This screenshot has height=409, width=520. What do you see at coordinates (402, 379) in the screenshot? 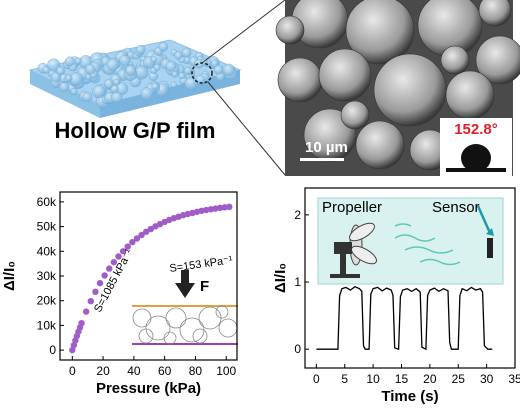
I see `x-tick-label: 15` at bounding box center [402, 379].